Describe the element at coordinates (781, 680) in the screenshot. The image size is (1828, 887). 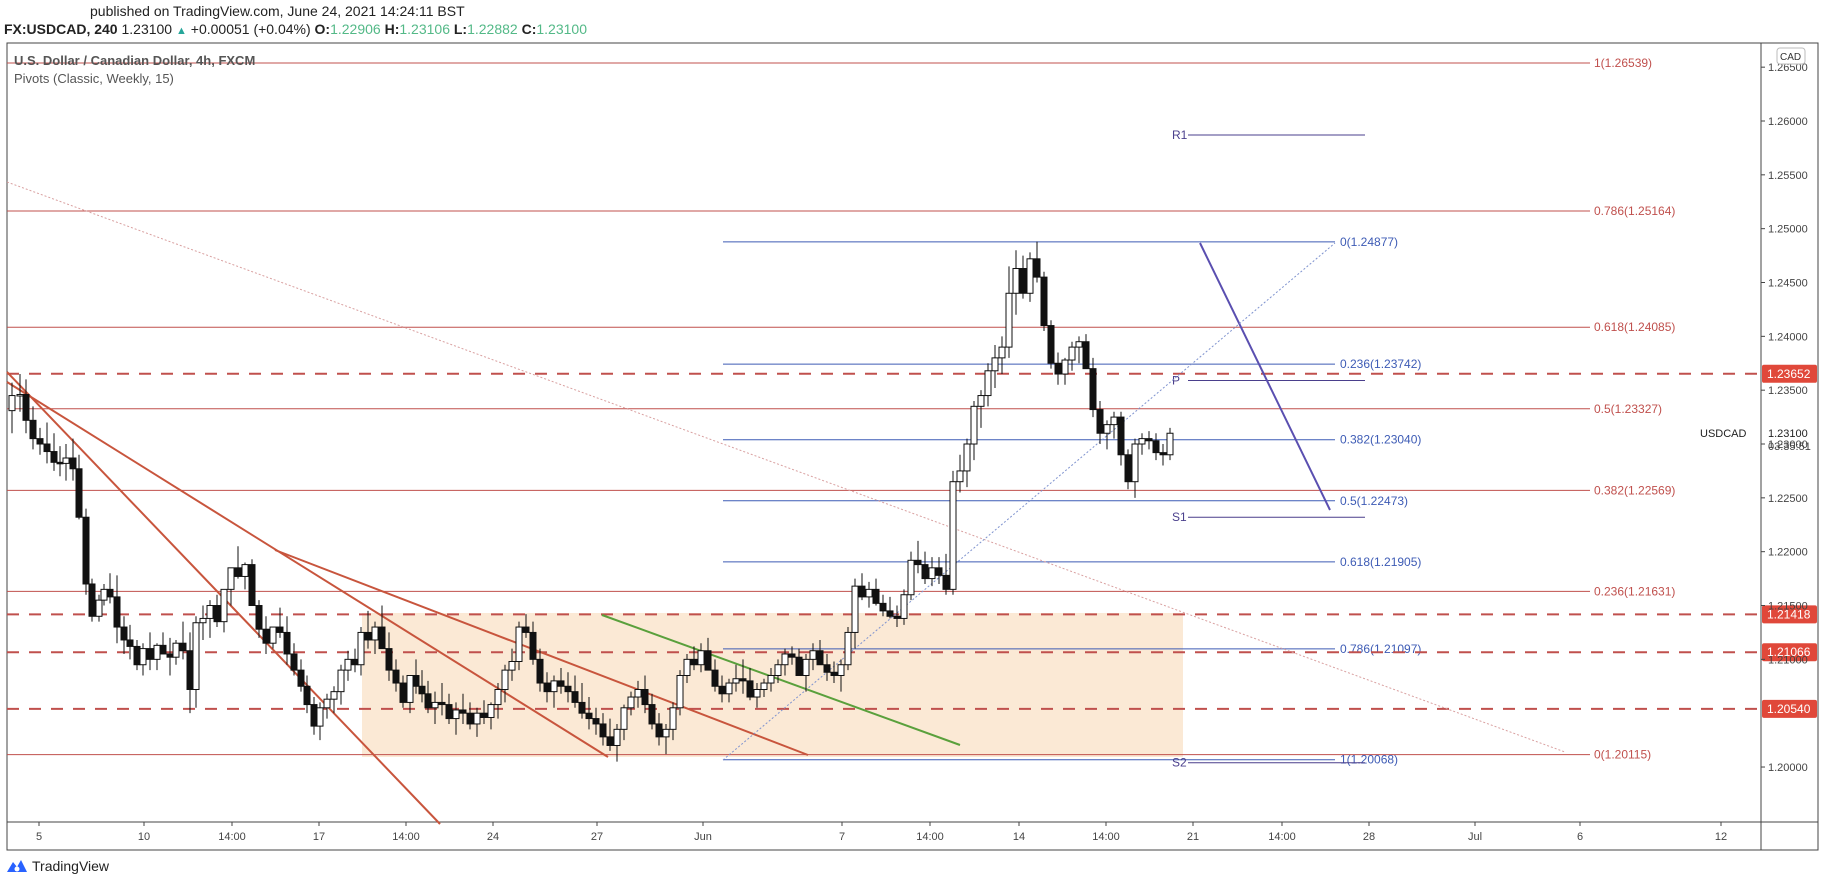
I see `green-trendline` at that location.